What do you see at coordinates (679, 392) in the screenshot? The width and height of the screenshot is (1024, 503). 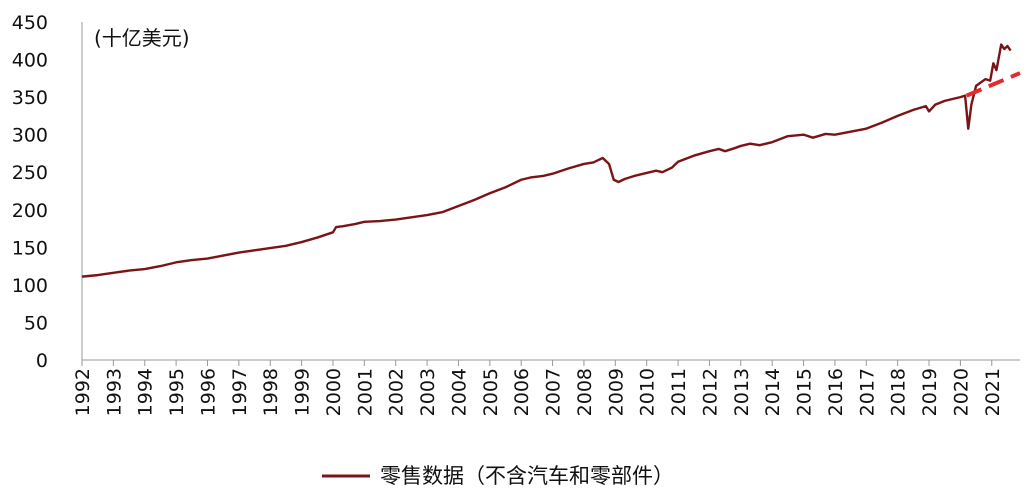 I see `x-tick-label: 2011` at bounding box center [679, 392].